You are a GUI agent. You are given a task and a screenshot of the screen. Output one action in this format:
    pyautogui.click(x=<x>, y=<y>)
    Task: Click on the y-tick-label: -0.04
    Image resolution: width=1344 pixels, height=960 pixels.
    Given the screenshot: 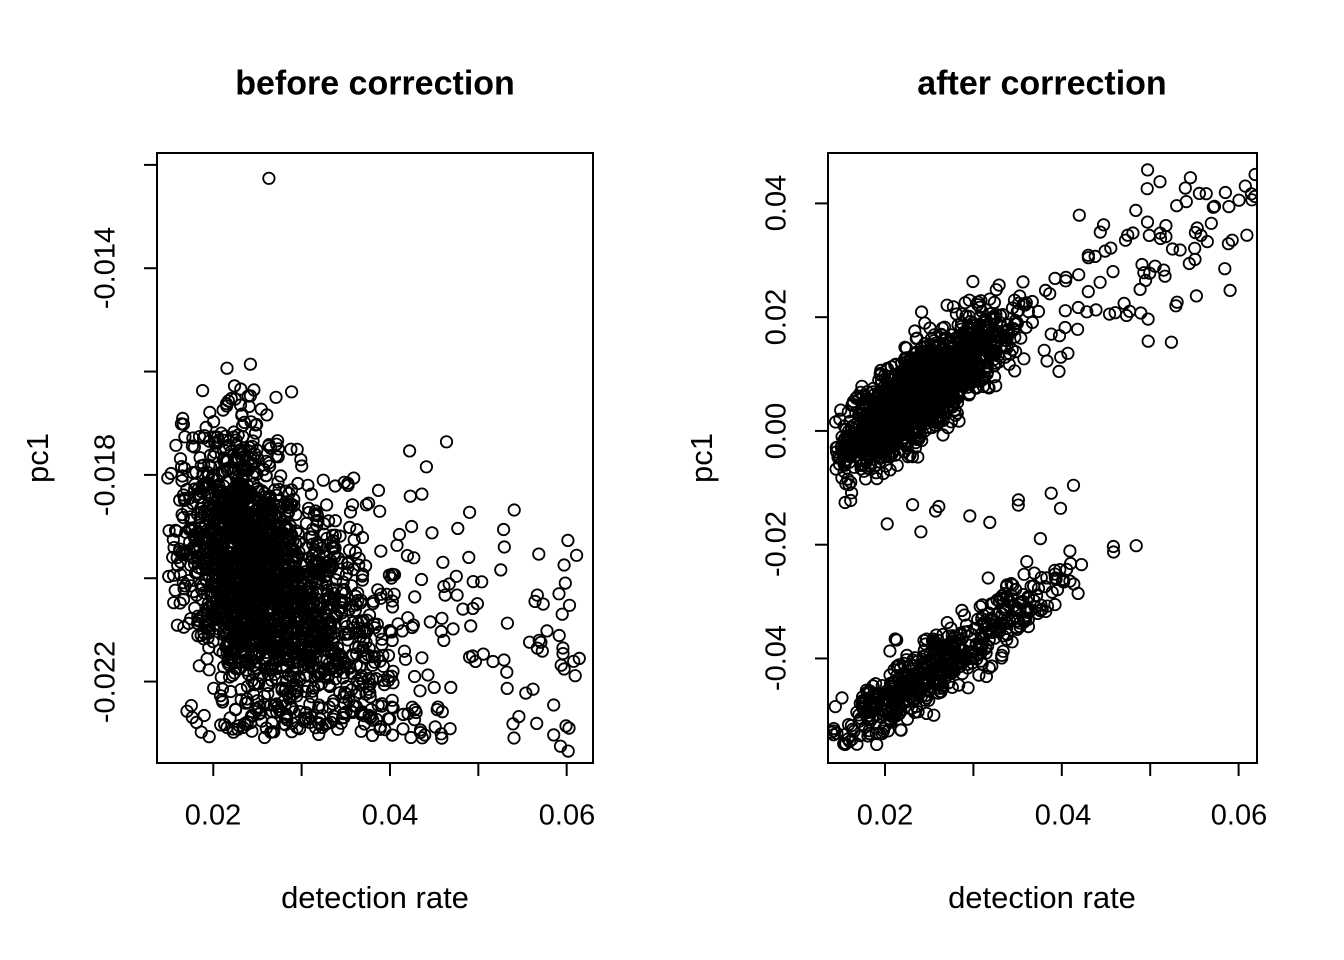 What is the action you would take?
    pyautogui.click(x=776, y=658)
    